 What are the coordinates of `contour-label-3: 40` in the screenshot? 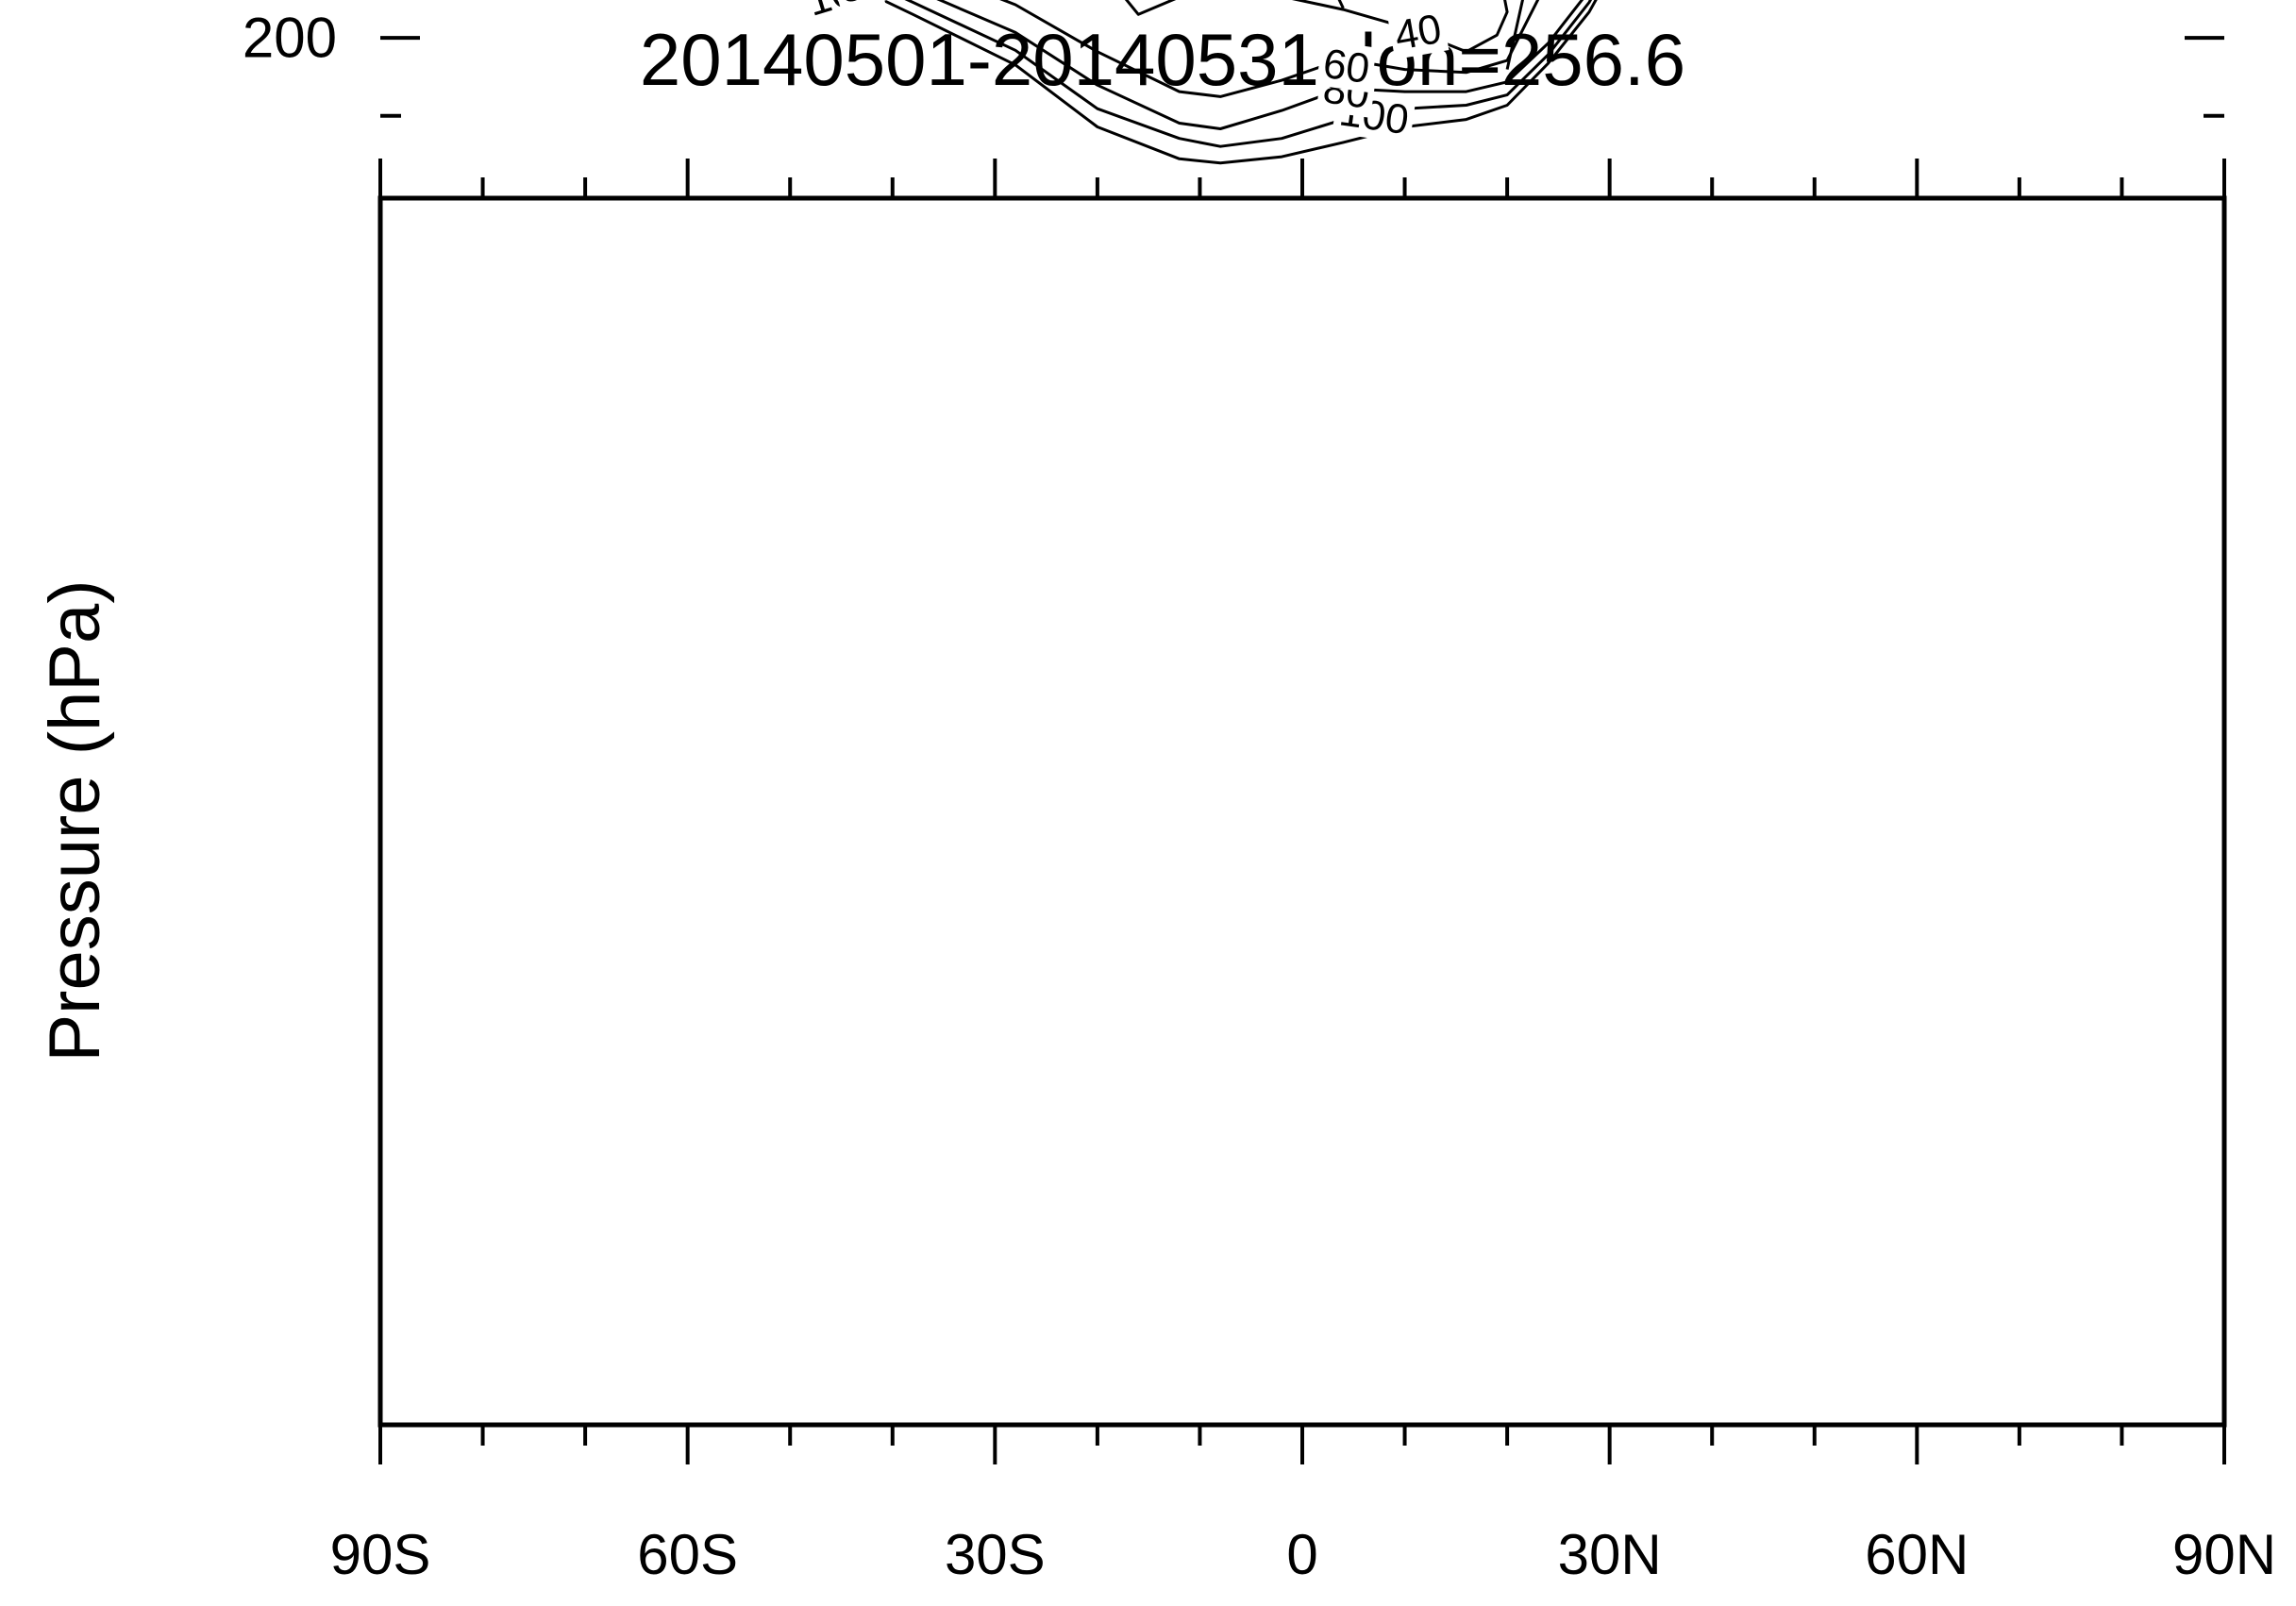 It's located at (1418, 32).